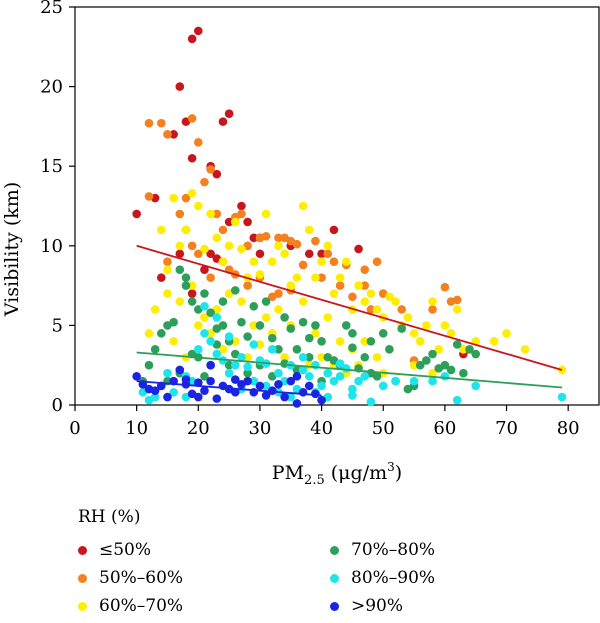 The height and width of the screenshot is (623, 600). What do you see at coordinates (382, 578) in the screenshot?
I see `legend-item: 80%–90%` at bounding box center [382, 578].